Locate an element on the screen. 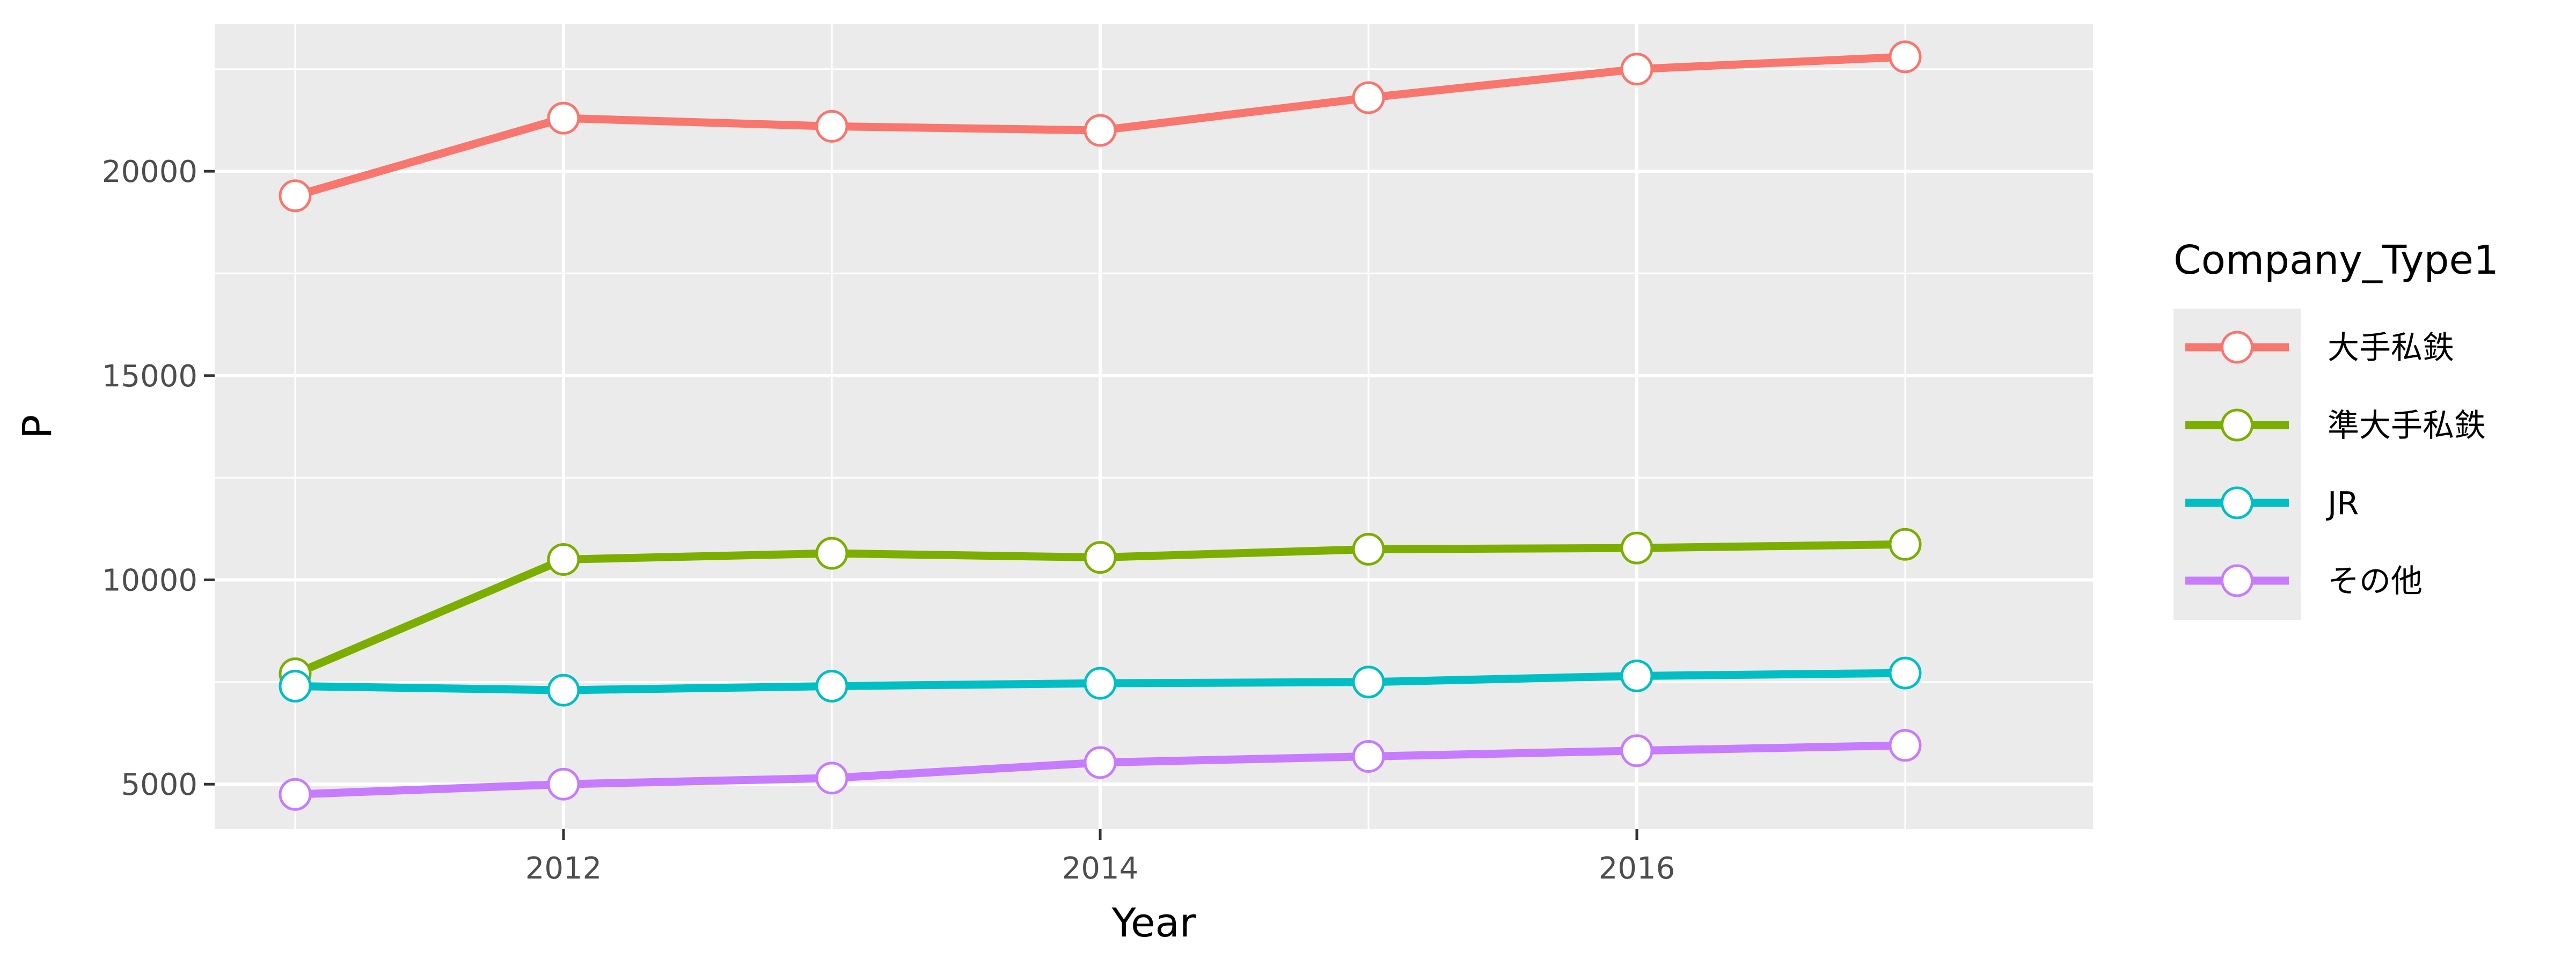 This screenshot has width=2576, height=966. legend-item-label: JR is located at coordinates (2342, 503).